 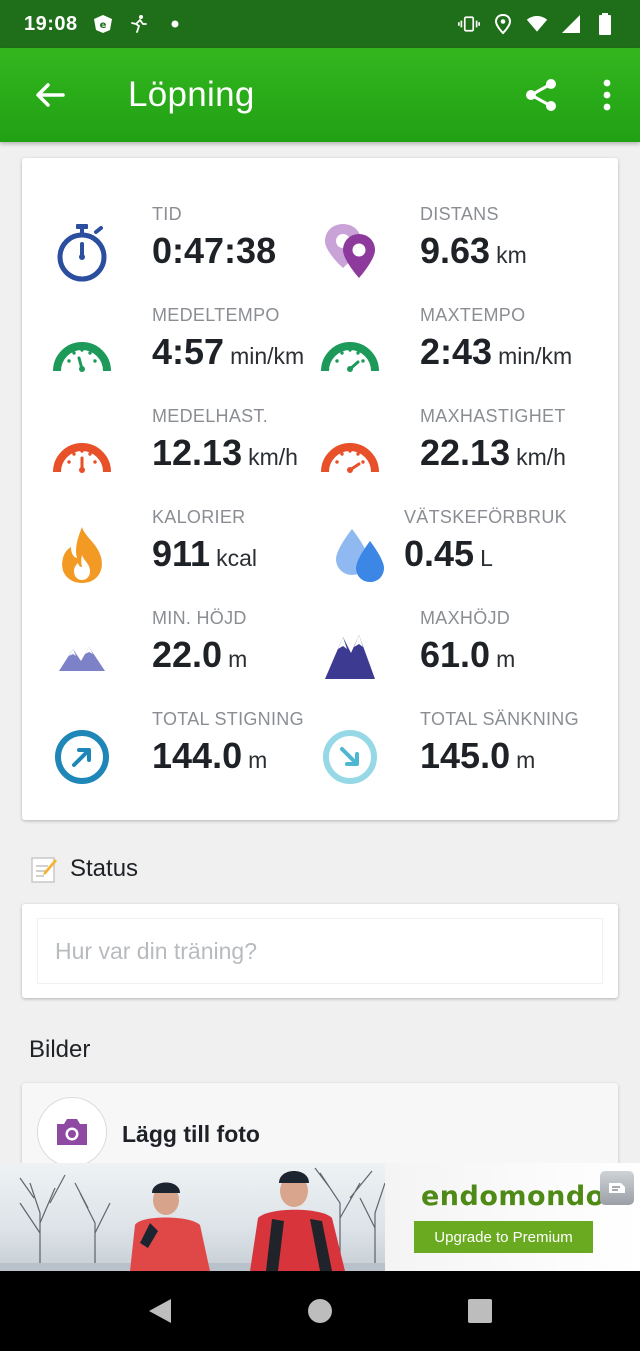 I want to click on stat-label: KALORIER, so click(x=199, y=517).